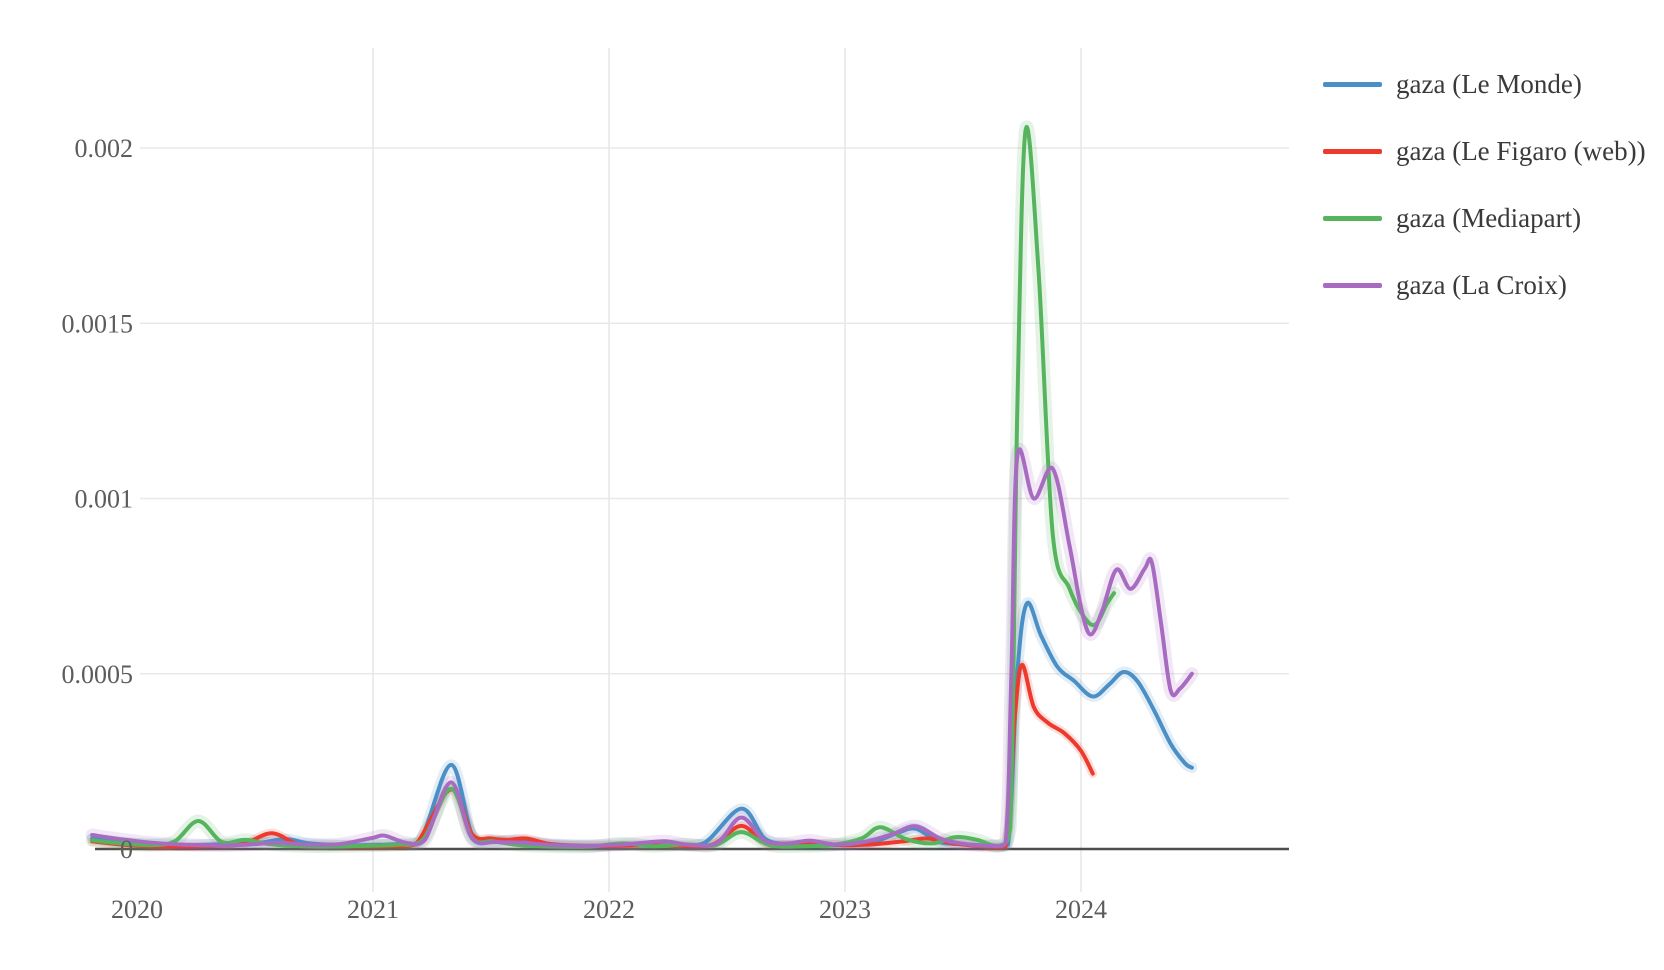 The width and height of the screenshot is (1664, 970). What do you see at coordinates (98, 674) in the screenshot?
I see `y-tick-label: 0.0005` at bounding box center [98, 674].